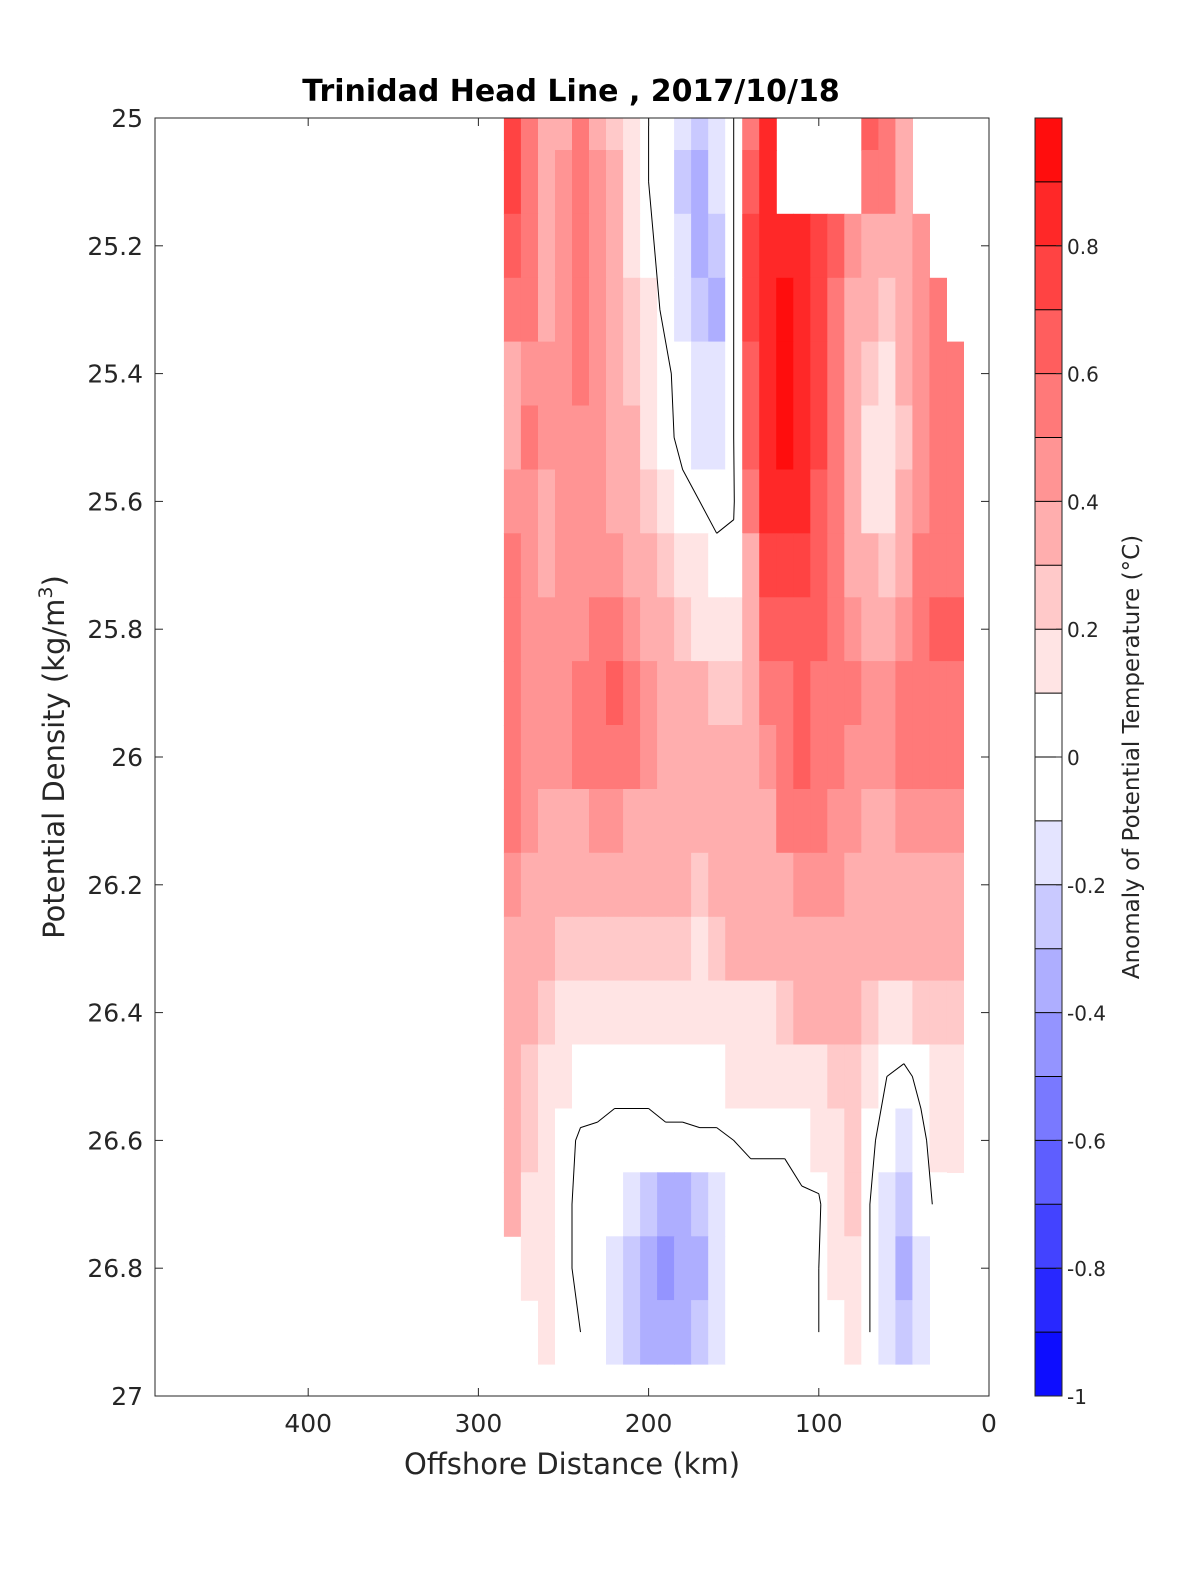 This screenshot has height=1575, width=1200. I want to click on y-axis-label-superscript: 3, so click(46, 592).